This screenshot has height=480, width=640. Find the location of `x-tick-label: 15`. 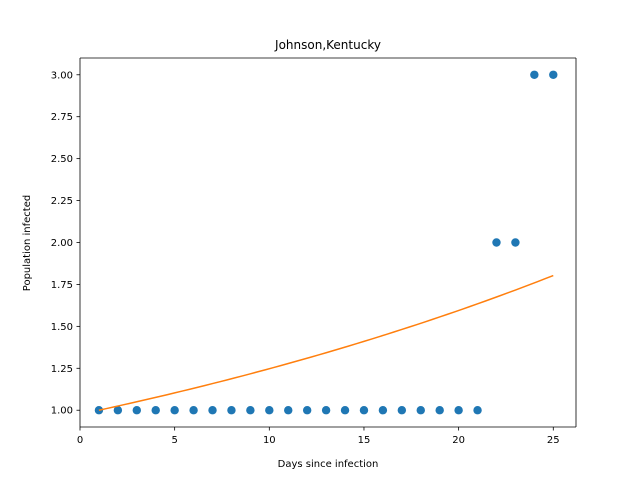

x-tick-label: 15 is located at coordinates (364, 440).